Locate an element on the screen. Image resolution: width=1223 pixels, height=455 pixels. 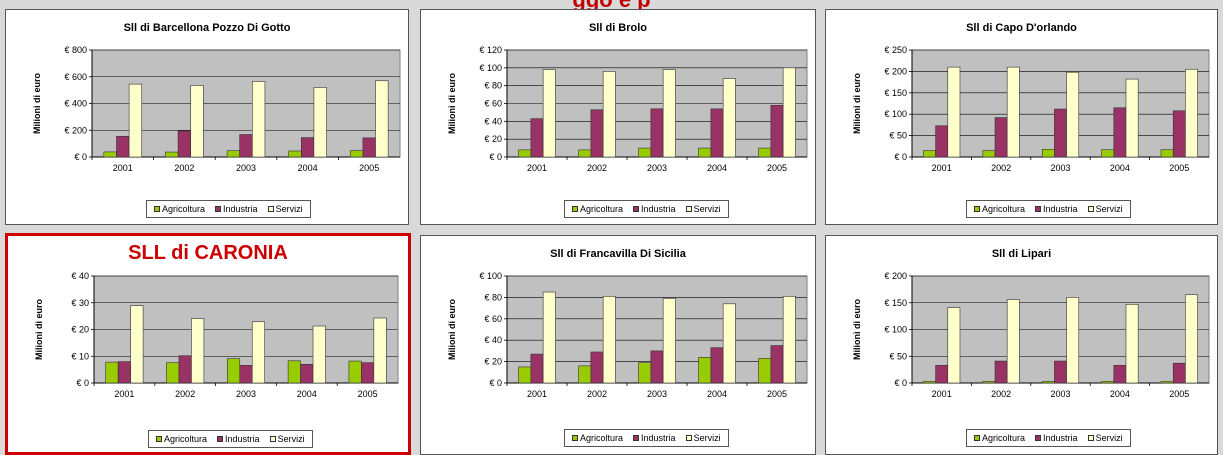
y-tick-label: € 400 is located at coordinates (75, 104).